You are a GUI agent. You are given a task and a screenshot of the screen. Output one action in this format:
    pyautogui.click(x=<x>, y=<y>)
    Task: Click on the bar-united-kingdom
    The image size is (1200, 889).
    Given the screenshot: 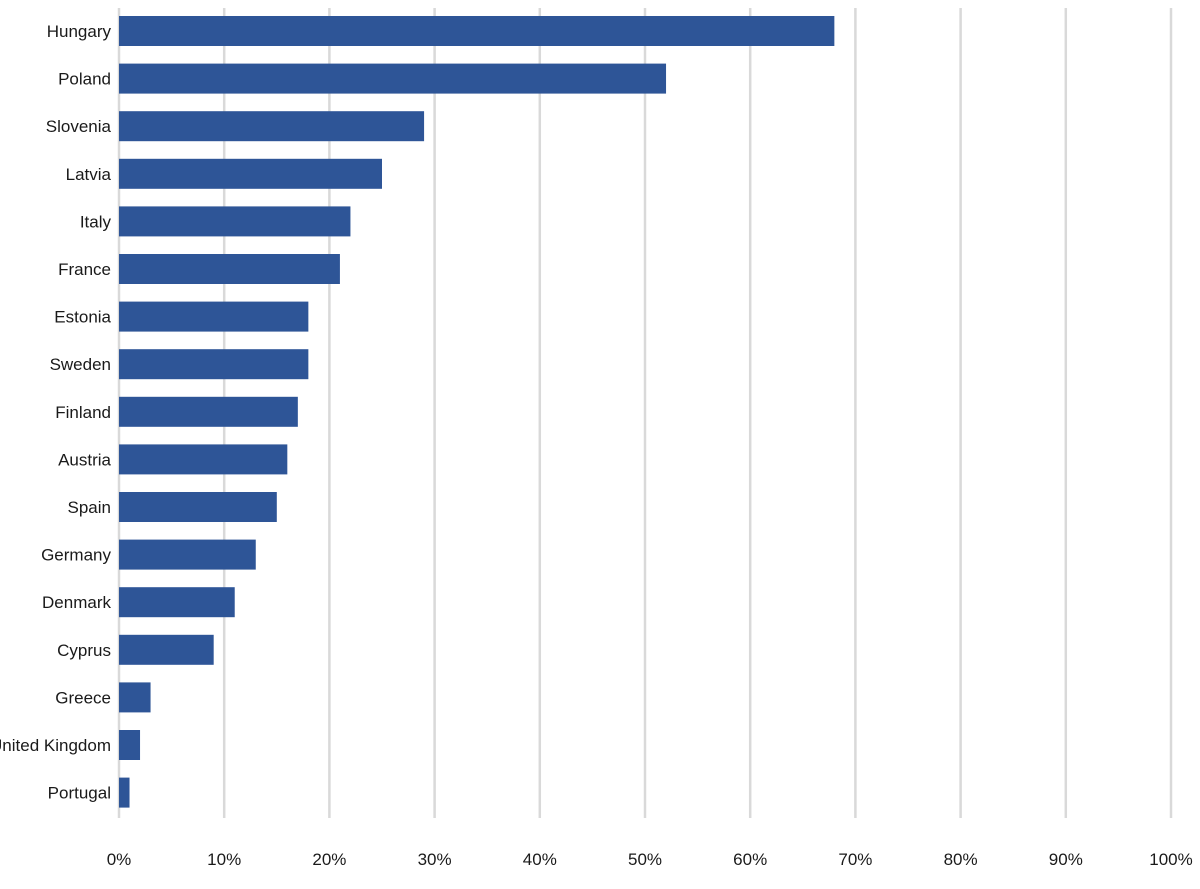 What is the action you would take?
    pyautogui.click(x=130, y=745)
    